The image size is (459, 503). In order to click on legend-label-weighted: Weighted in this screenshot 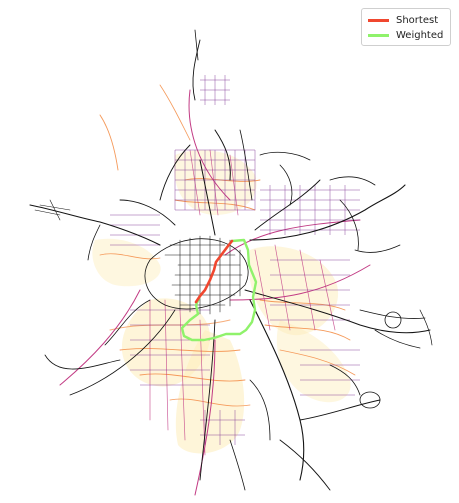, I will do `click(419, 35)`.